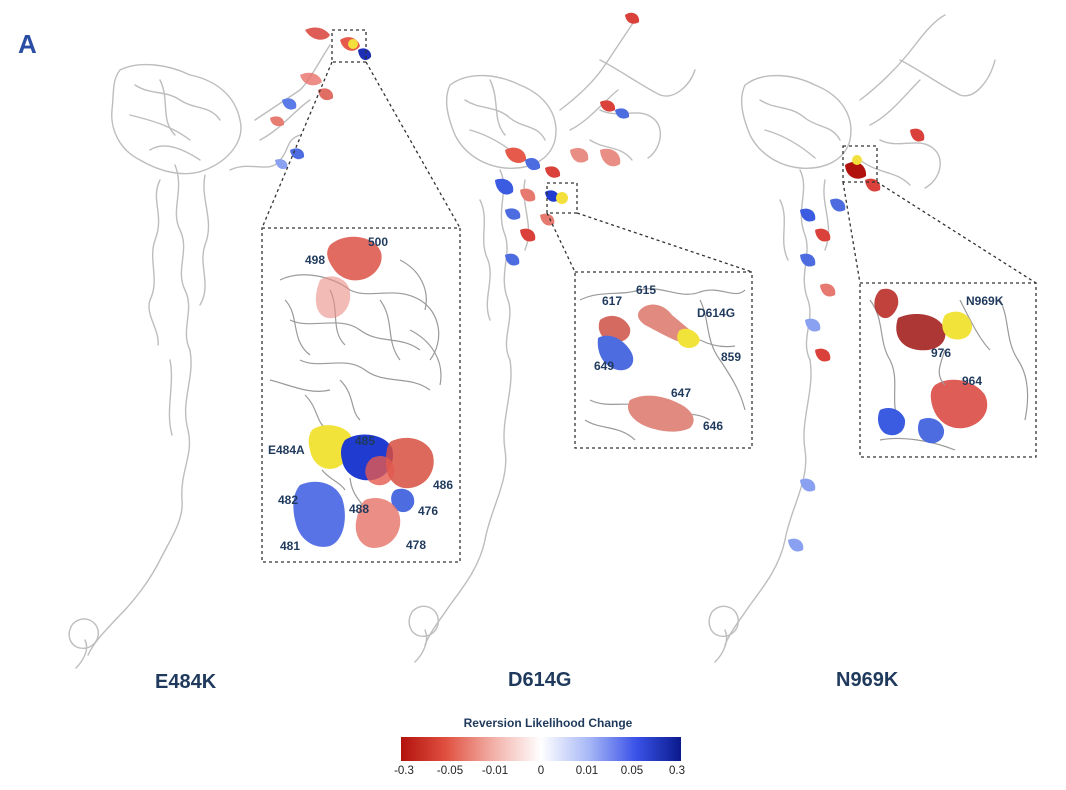 The height and width of the screenshot is (790, 1066). Describe the element at coordinates (443, 485) in the screenshot. I see `residue-label: 486` at that location.